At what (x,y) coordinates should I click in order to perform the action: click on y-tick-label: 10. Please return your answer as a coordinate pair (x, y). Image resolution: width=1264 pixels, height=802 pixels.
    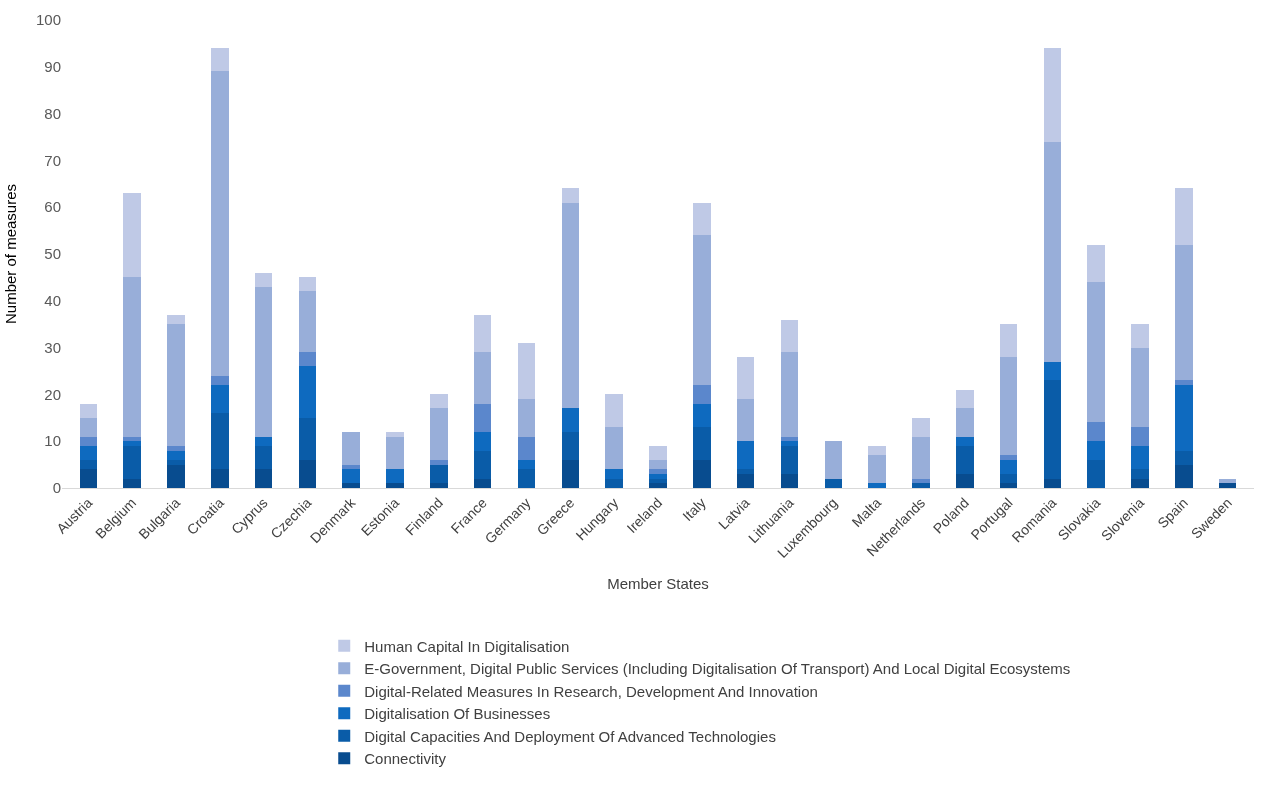
    Looking at the image, I should click on (52, 441).